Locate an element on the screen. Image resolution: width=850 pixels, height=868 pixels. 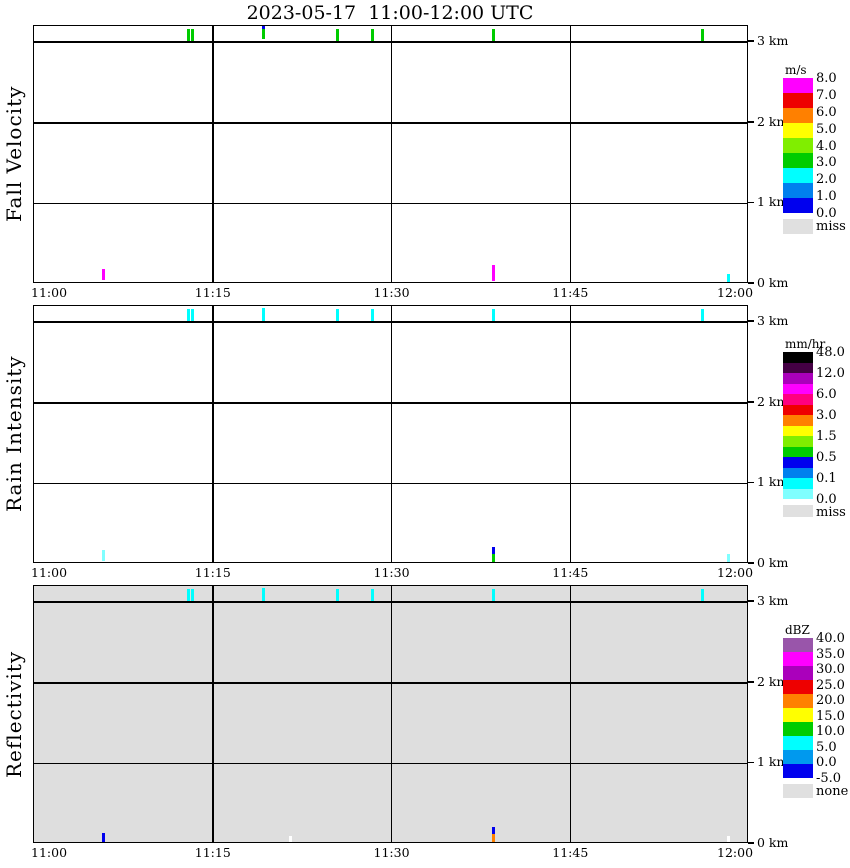
colorbar-tick-2-7: 5.0 is located at coordinates (826, 747).